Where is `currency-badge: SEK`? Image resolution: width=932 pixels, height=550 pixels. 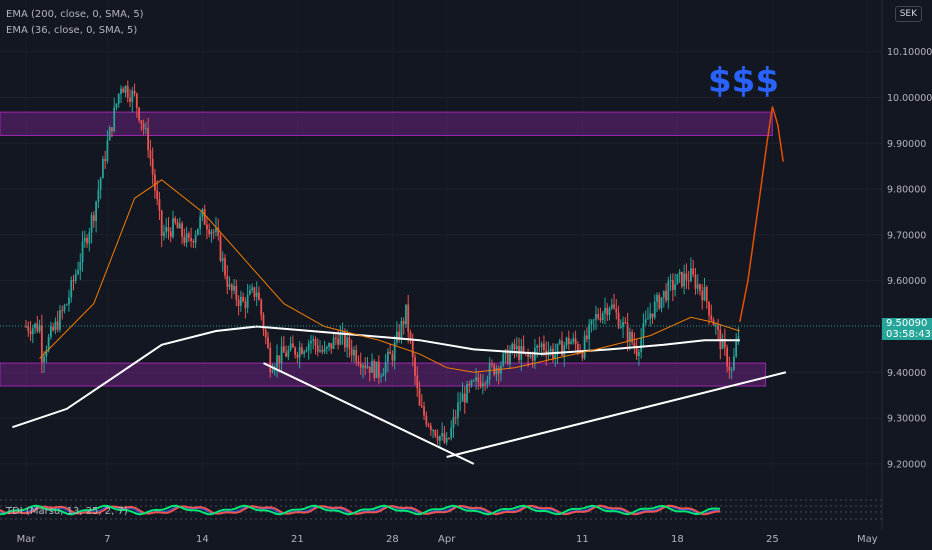
currency-badge: SEK is located at coordinates (908, 14).